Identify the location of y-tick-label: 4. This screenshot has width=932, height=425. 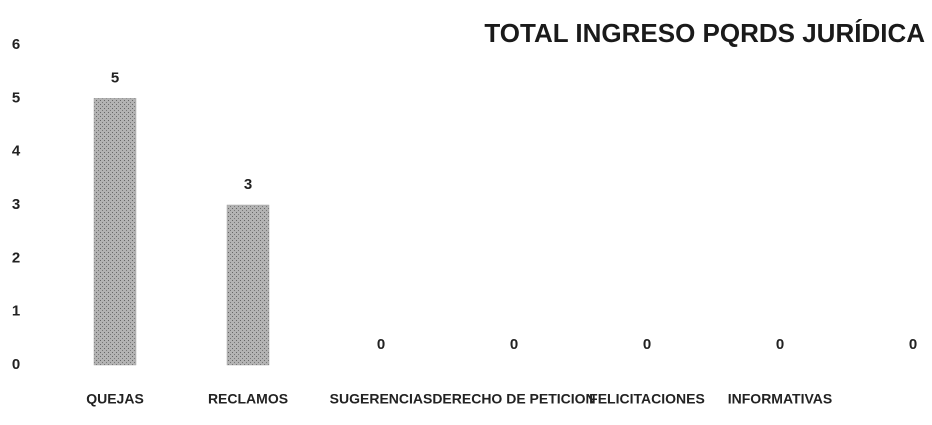
(16, 151).